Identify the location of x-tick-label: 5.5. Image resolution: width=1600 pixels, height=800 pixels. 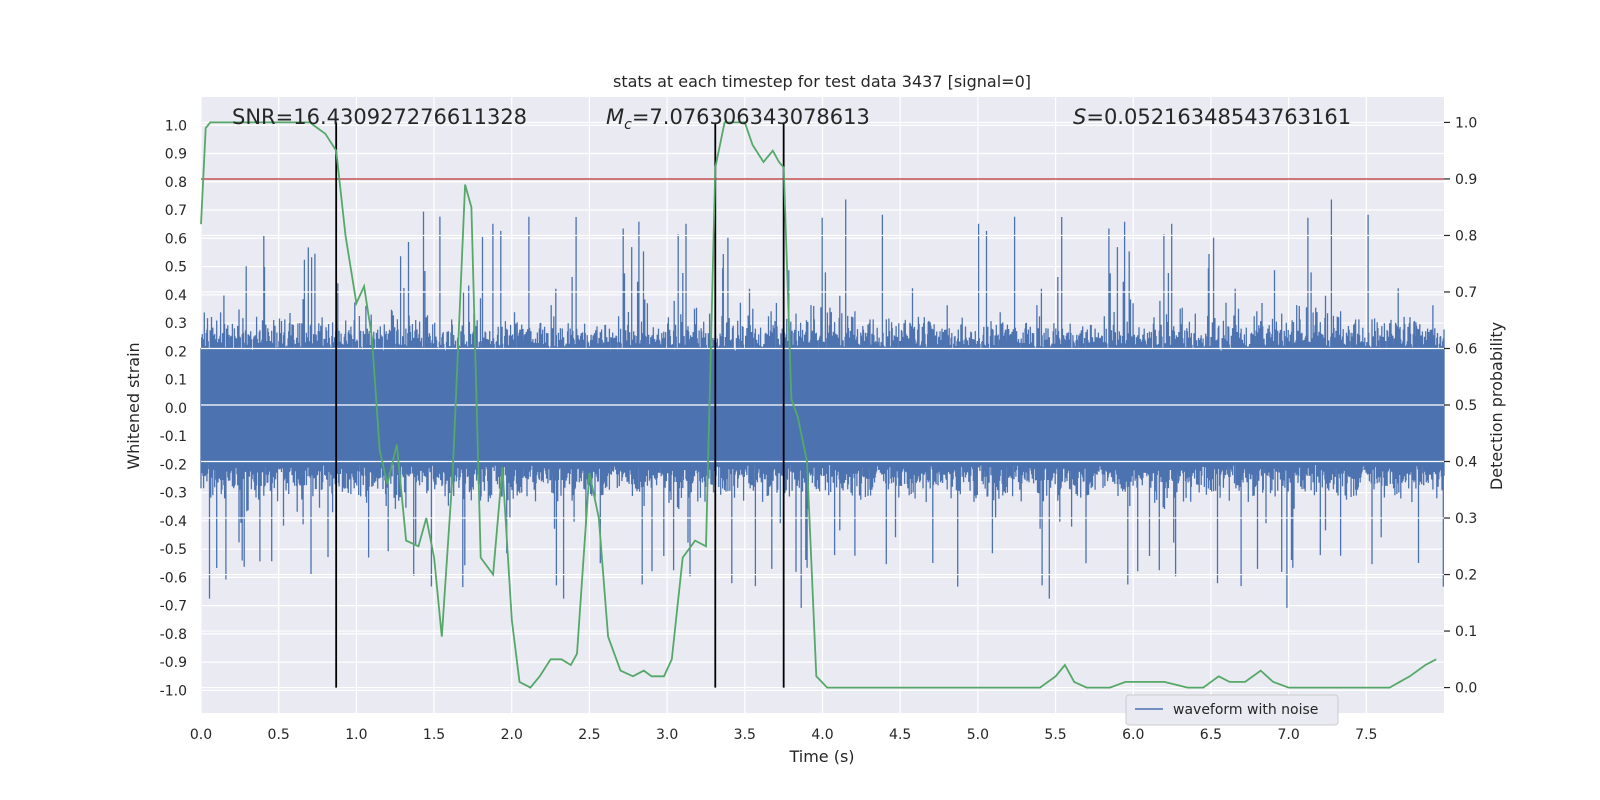
(1055, 735).